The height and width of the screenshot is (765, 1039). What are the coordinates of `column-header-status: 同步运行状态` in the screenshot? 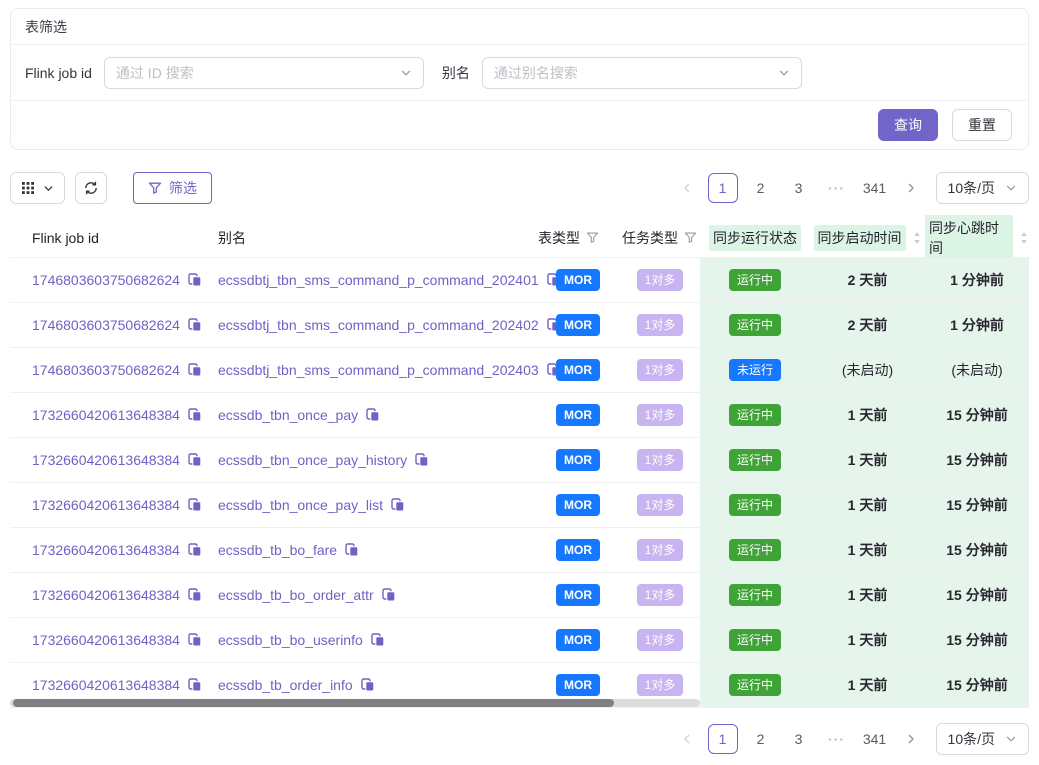 It's located at (755, 237).